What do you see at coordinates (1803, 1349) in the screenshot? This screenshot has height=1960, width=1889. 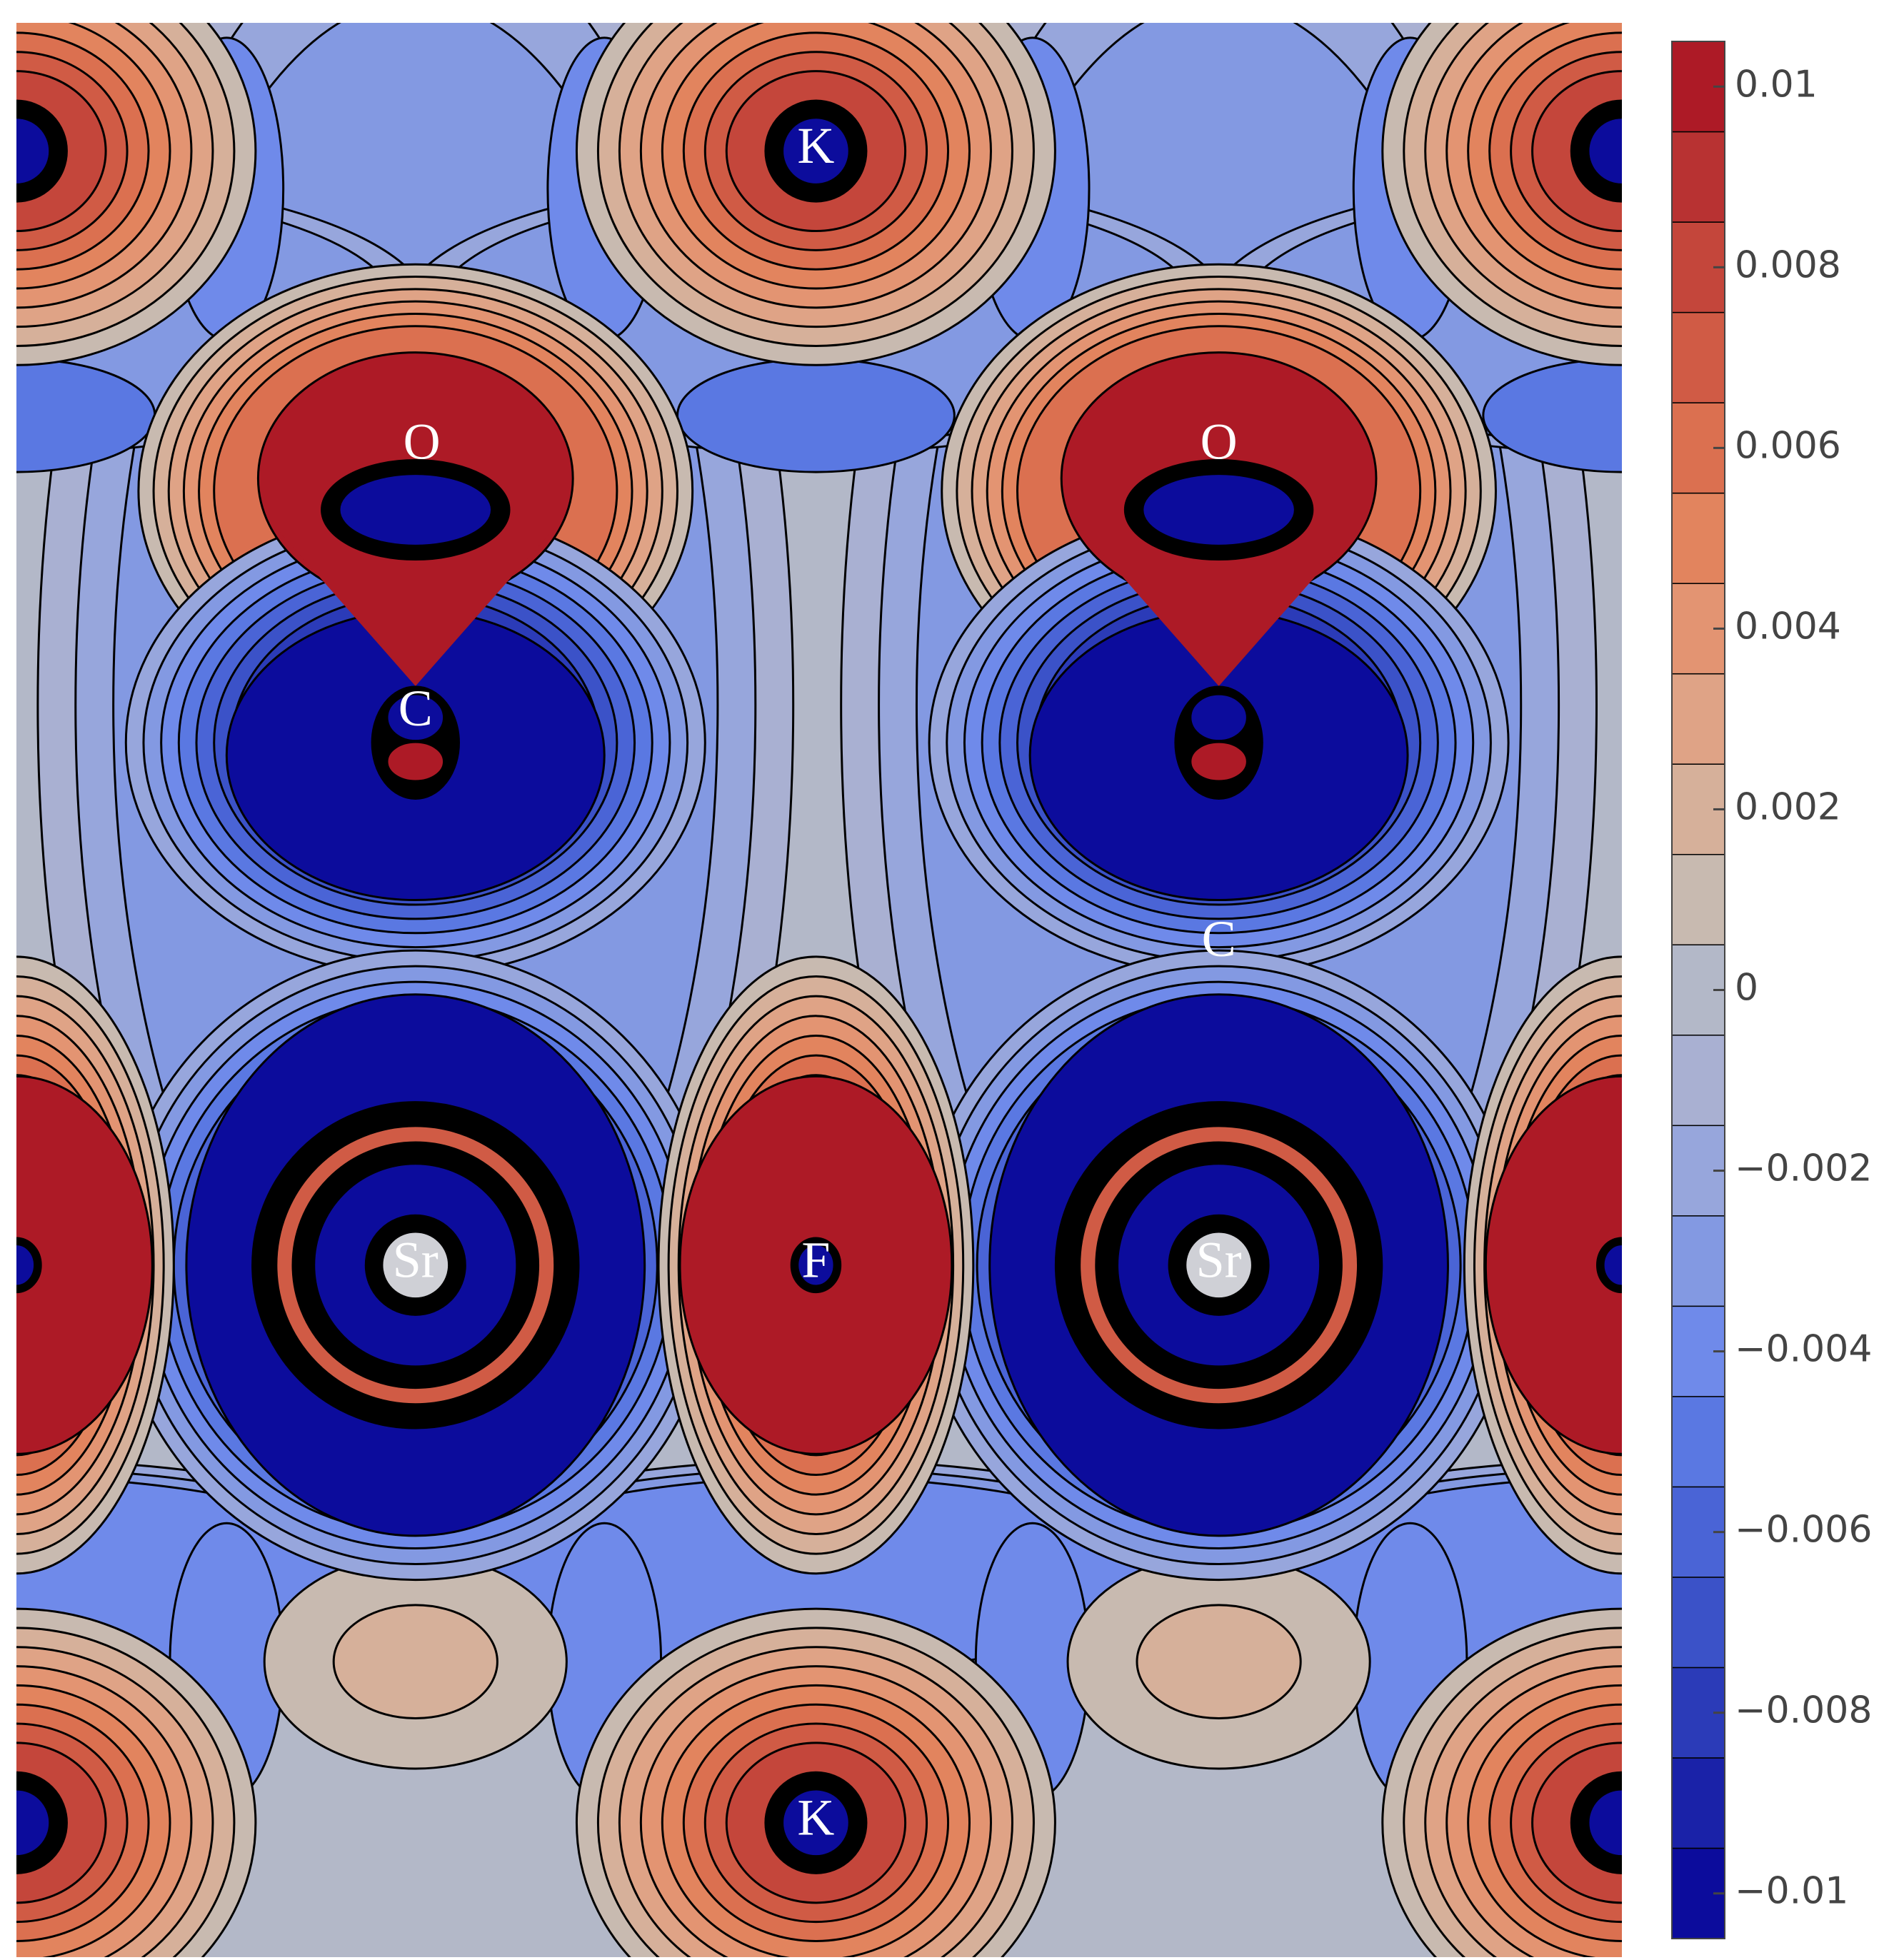 I see `colorbar-tick-label: −0.004` at bounding box center [1803, 1349].